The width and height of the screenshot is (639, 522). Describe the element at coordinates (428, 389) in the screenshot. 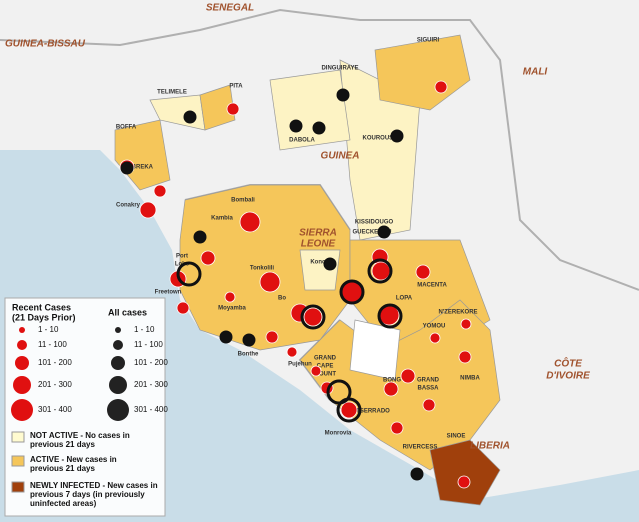

I see `place-label: BASSA` at that location.